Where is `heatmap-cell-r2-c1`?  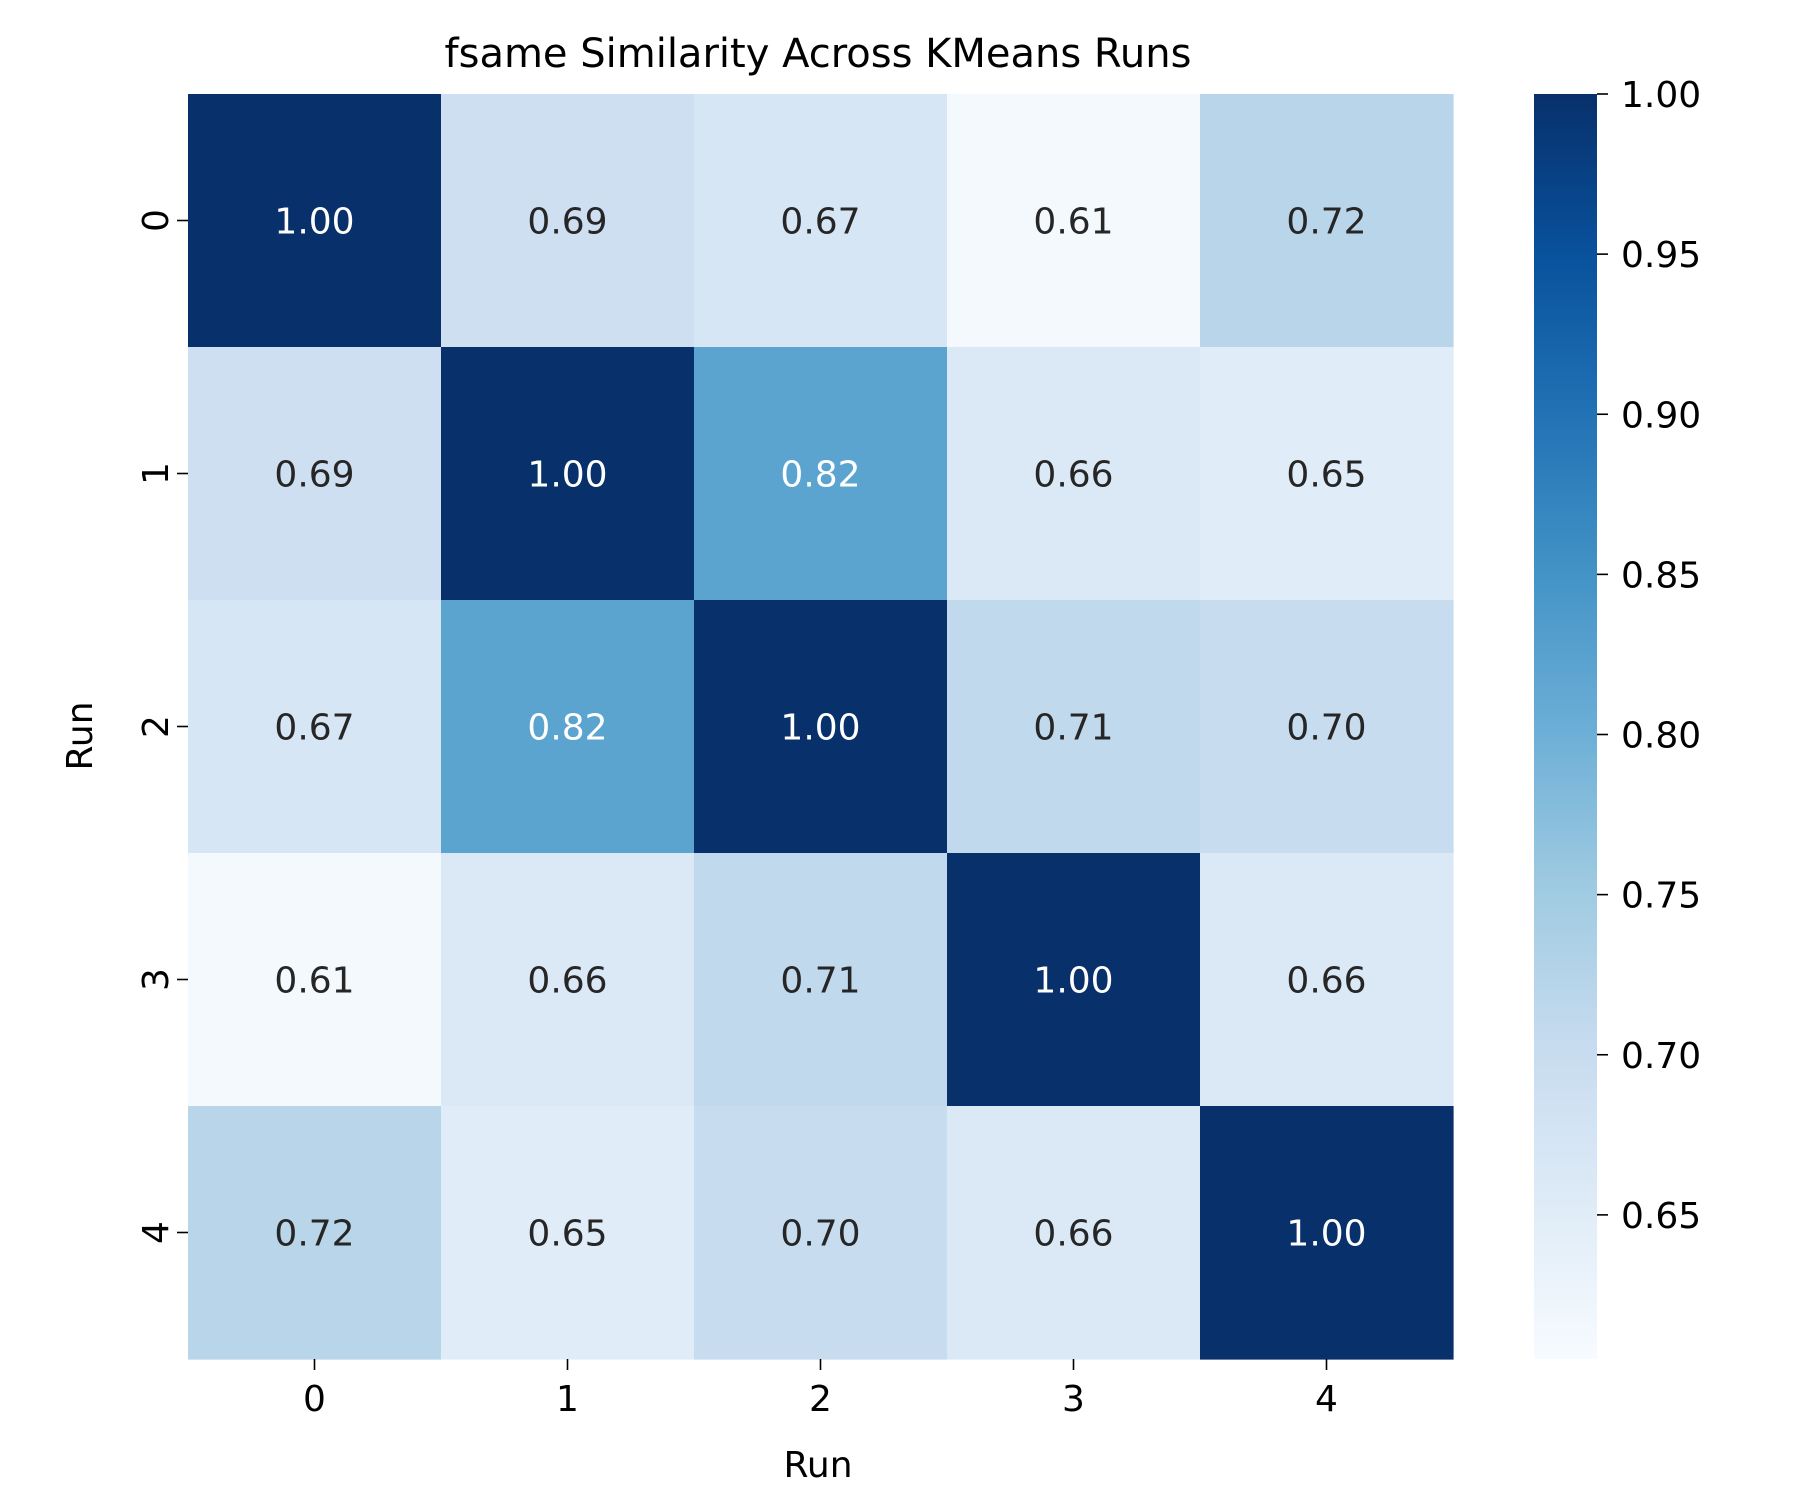 heatmap-cell-r2-c1 is located at coordinates (568, 727).